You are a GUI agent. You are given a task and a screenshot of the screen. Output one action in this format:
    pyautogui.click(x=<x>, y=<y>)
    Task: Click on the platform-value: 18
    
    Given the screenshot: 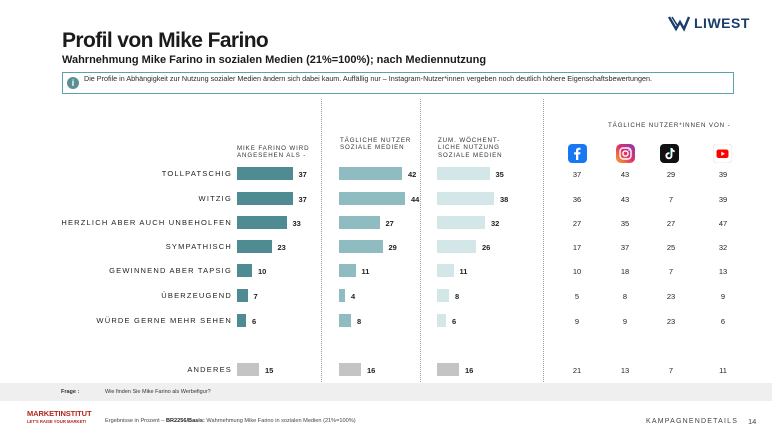 What is the action you would take?
    pyautogui.click(x=625, y=271)
    